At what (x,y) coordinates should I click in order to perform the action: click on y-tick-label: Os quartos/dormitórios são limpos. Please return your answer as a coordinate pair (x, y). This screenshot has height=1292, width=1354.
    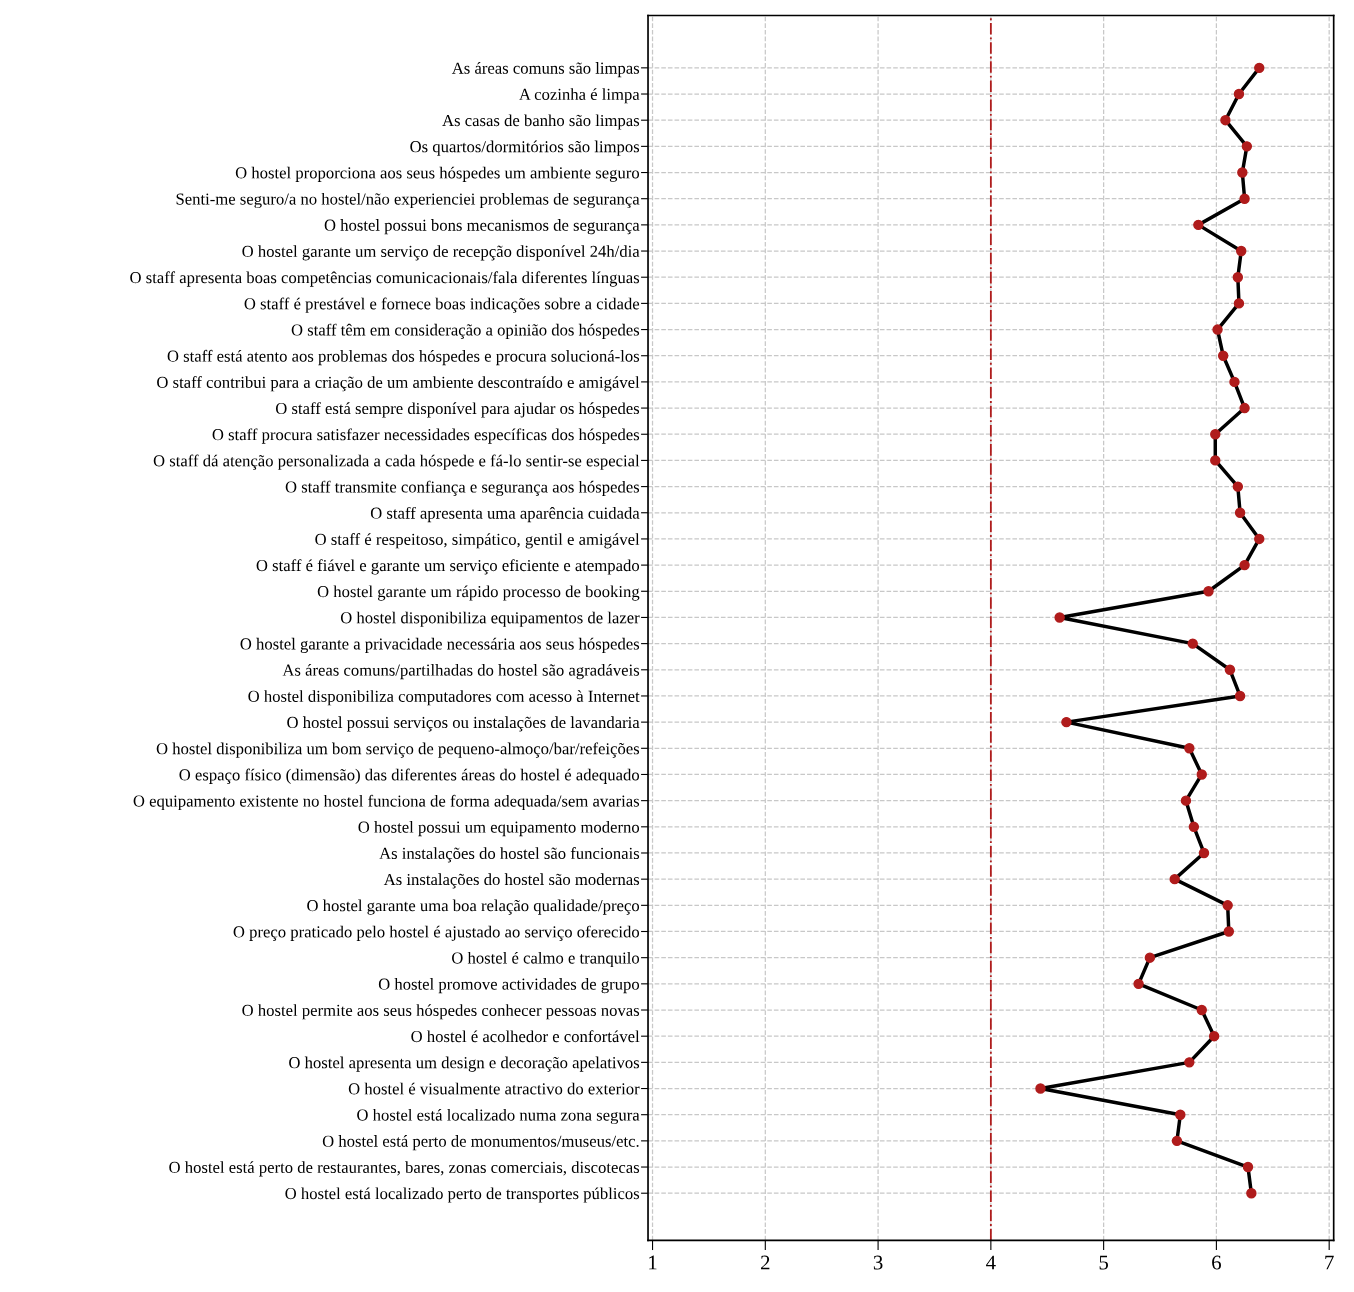
    Looking at the image, I should click on (525, 148).